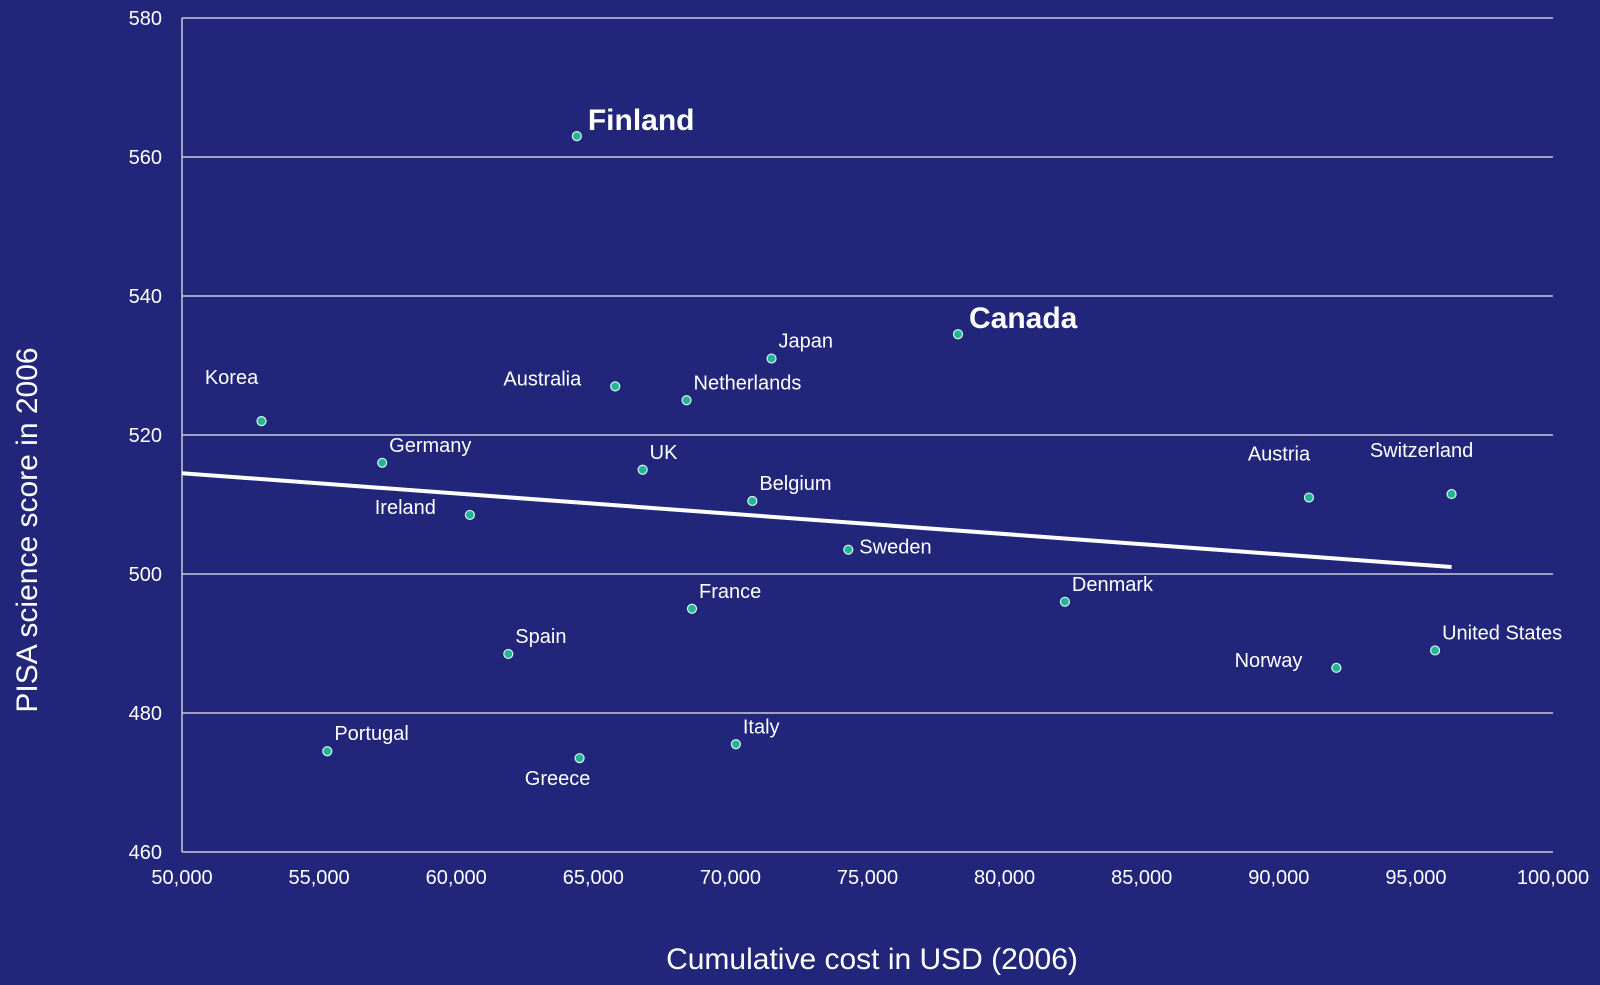  What do you see at coordinates (1278, 878) in the screenshot?
I see `x-tick-label: 90,000` at bounding box center [1278, 878].